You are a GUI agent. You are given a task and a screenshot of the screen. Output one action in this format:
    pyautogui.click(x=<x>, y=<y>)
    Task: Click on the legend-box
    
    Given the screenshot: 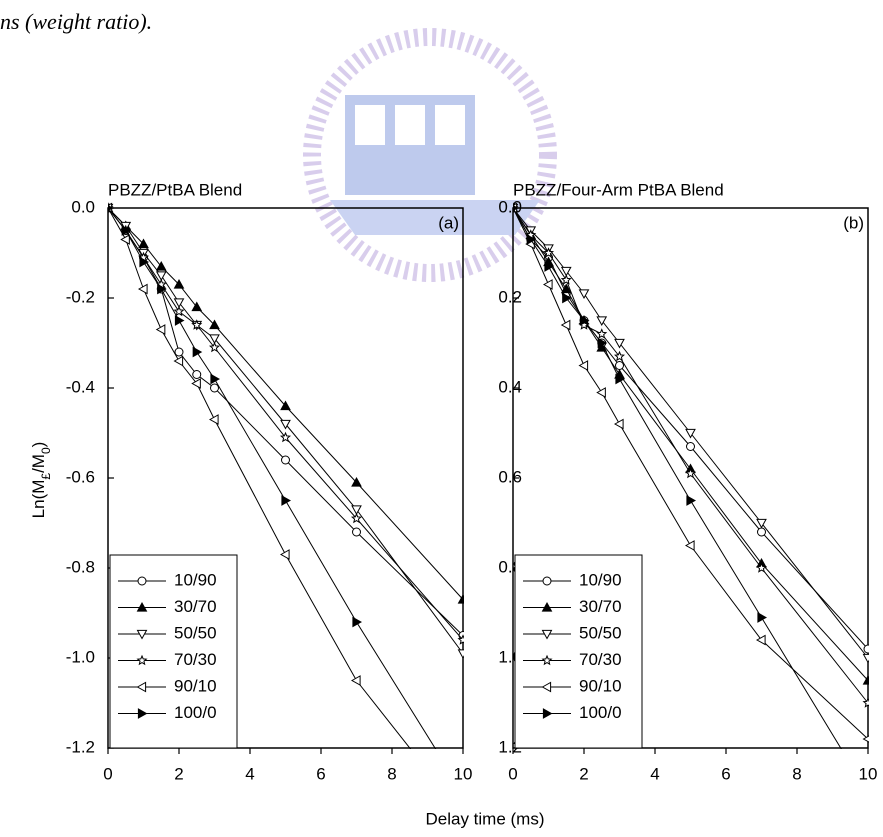 What is the action you would take?
    pyautogui.click(x=173, y=651)
    